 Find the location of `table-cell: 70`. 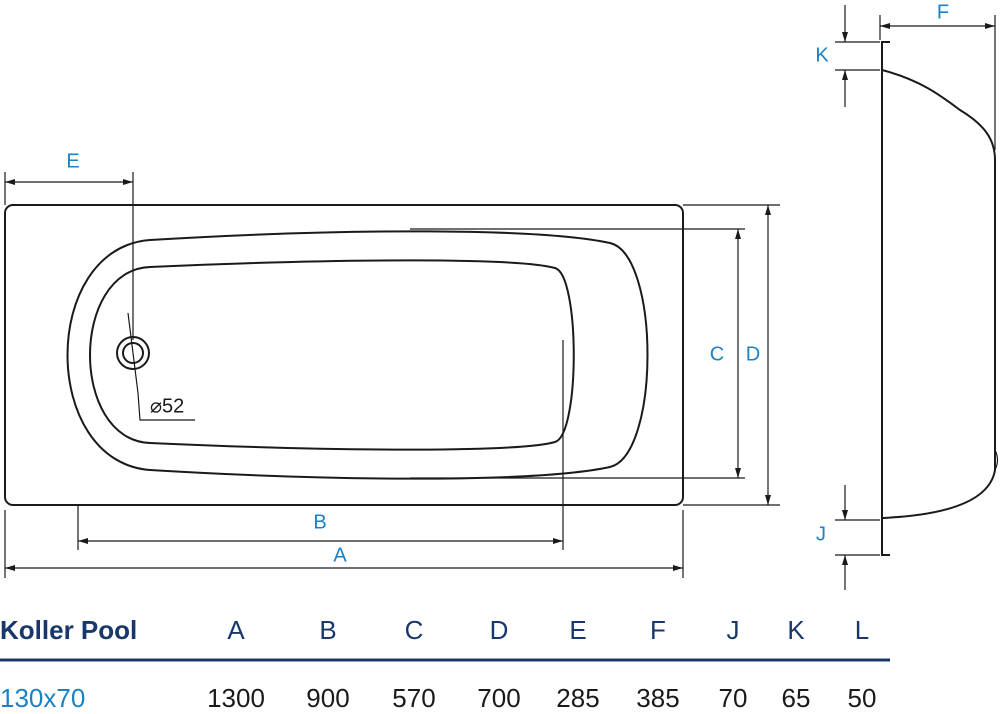

table-cell: 70 is located at coordinates (733, 698).